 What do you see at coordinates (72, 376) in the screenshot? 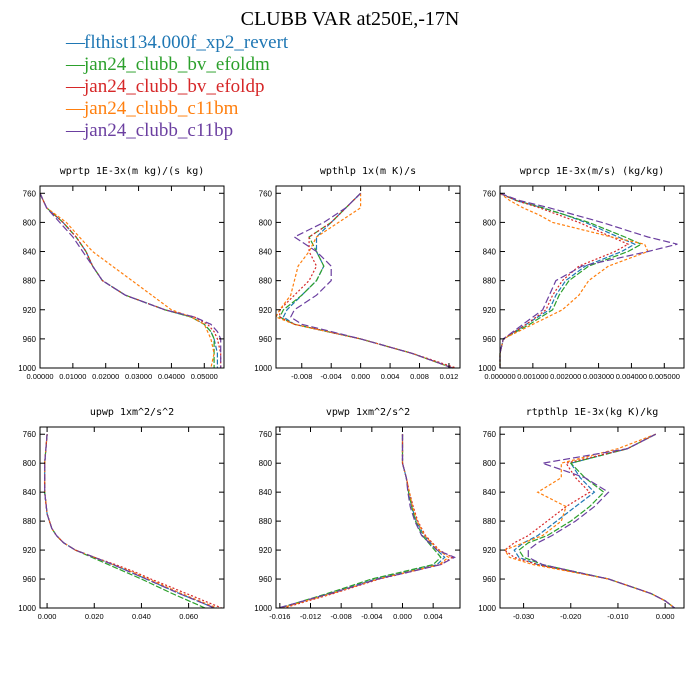
I see `x-tick-label: 0.01000` at bounding box center [72, 376].